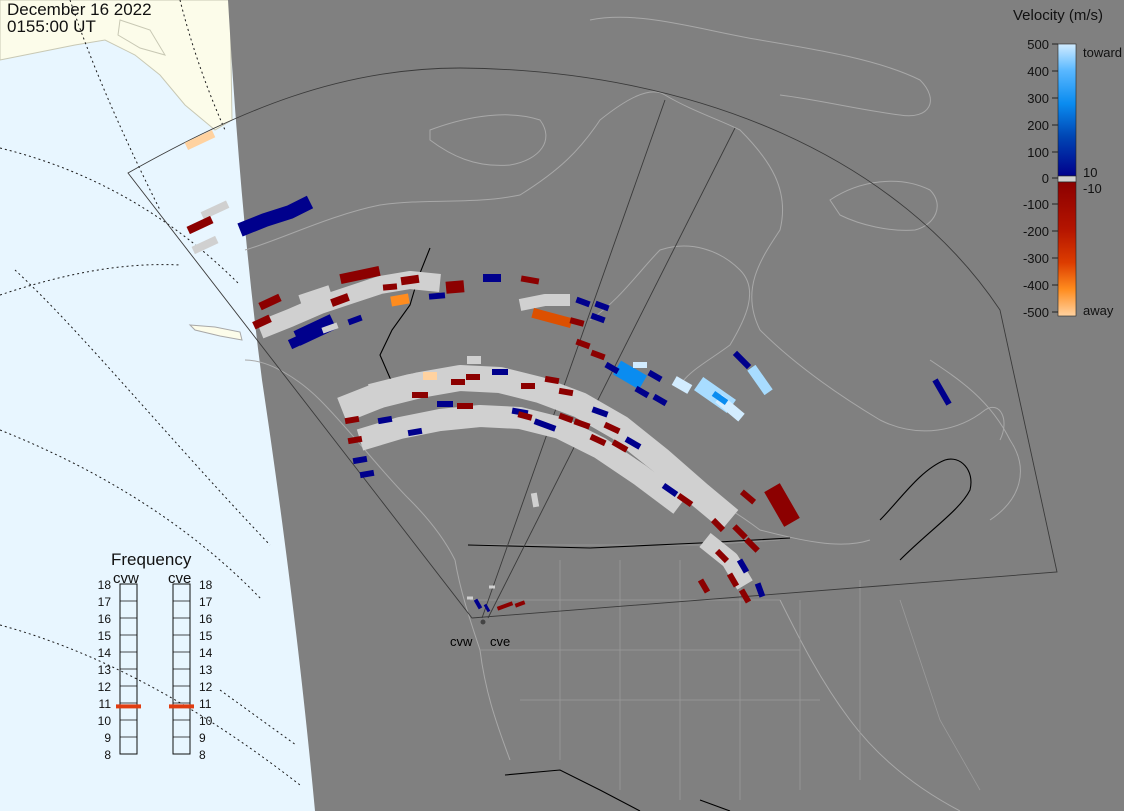  What do you see at coordinates (128, 706) in the screenshot?
I see `frequency-marker-cvw` at bounding box center [128, 706].